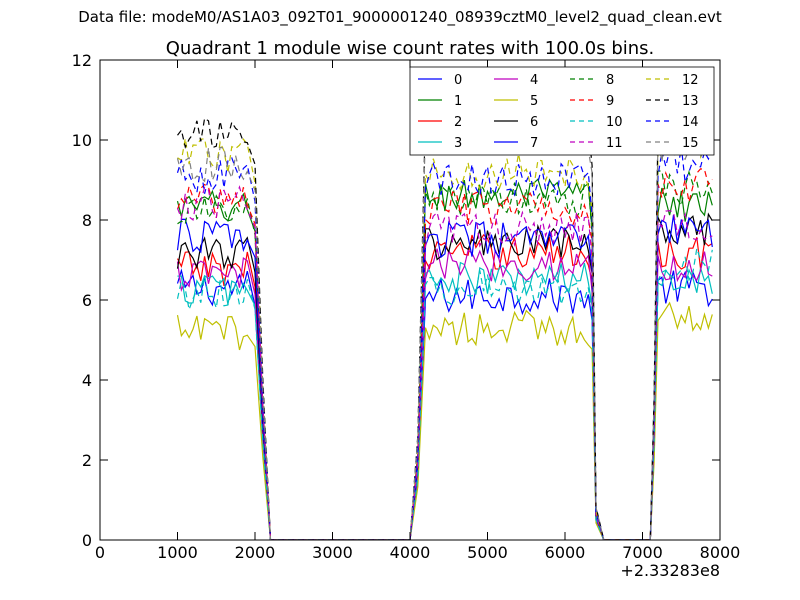  I want to click on legend-label-0: 0, so click(458, 80).